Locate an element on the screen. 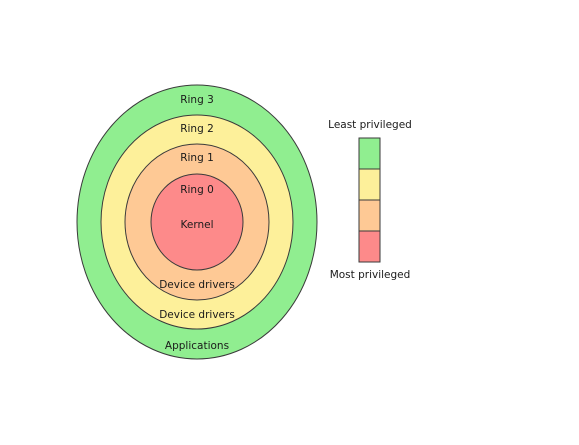 This screenshot has height=445, width=579. legend-cell-high is located at coordinates (369, 215).